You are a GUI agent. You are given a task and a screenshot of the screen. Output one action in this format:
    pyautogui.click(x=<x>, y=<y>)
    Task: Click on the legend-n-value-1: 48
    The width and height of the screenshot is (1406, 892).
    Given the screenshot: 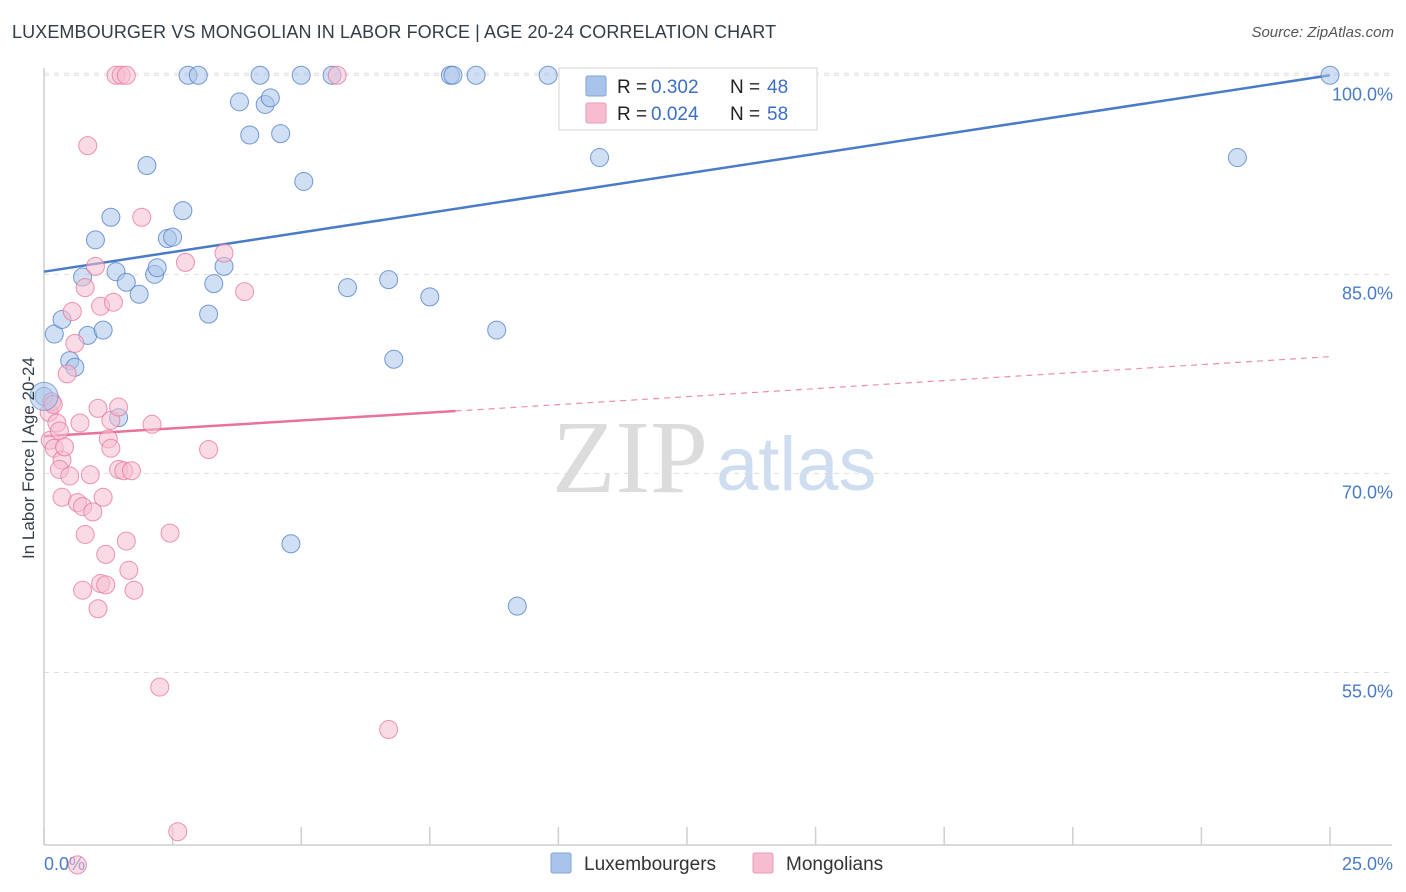 What is the action you would take?
    pyautogui.click(x=777, y=87)
    